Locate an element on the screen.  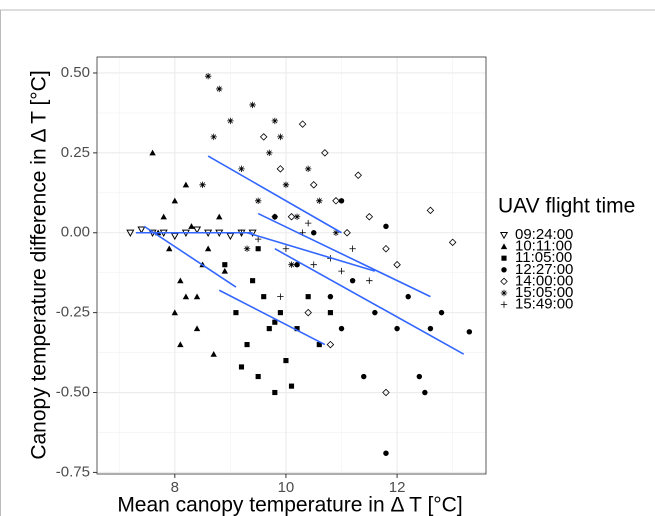
x-axis-title: Mean canopy temperature in Δ T [°C] is located at coordinates (289, 505).